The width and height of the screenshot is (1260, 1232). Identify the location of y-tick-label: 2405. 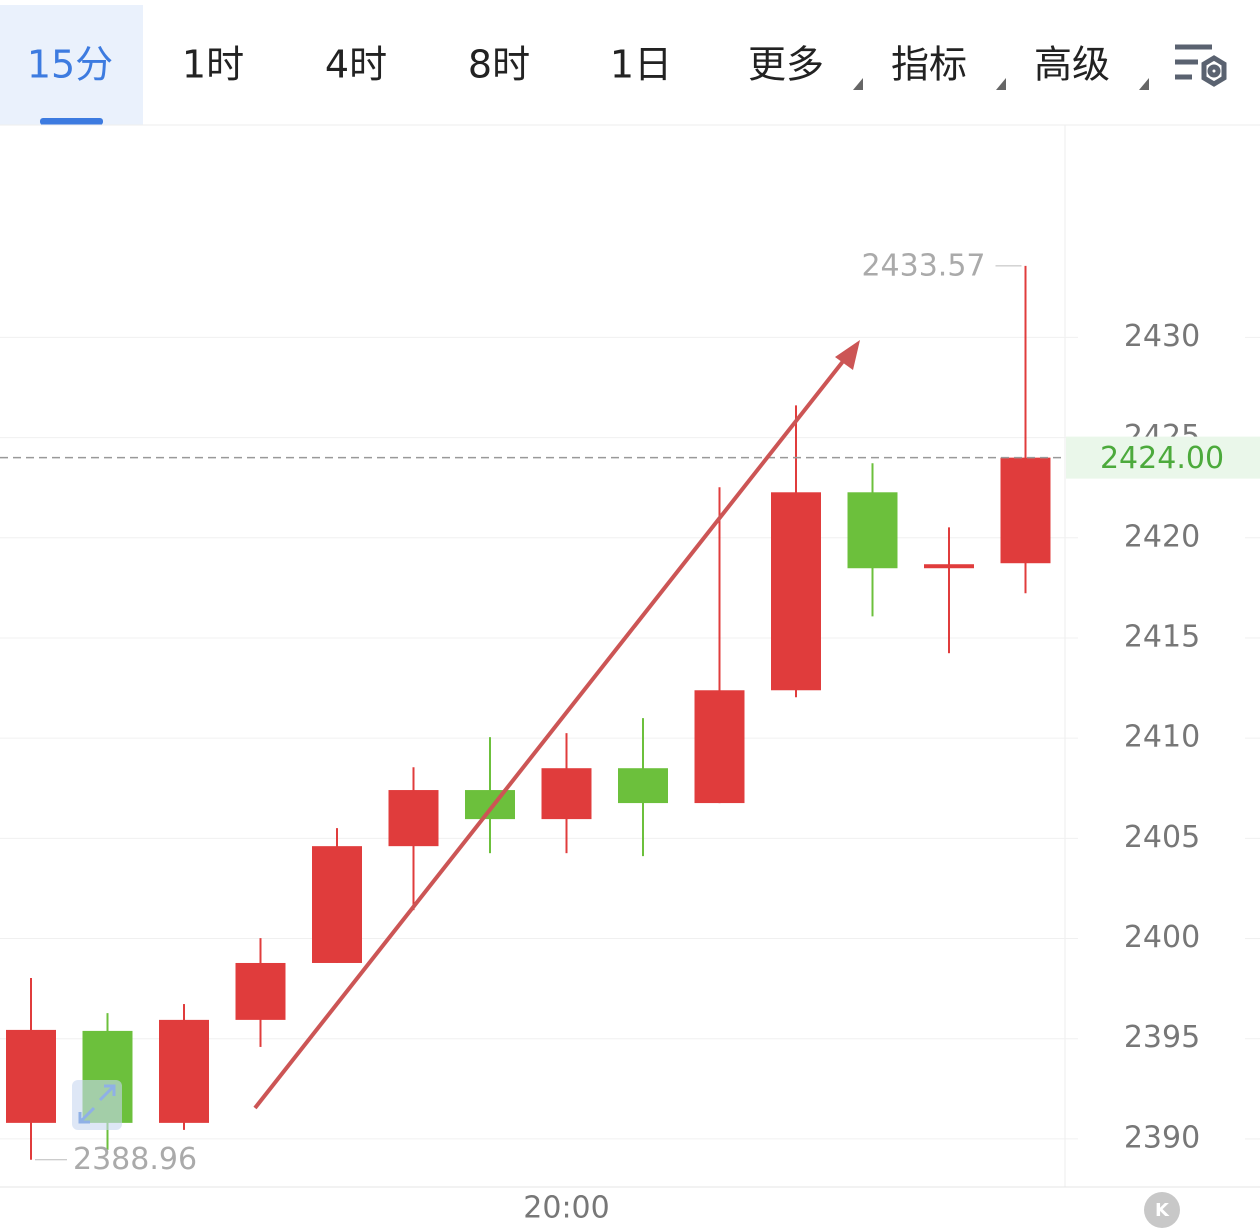
(1162, 837).